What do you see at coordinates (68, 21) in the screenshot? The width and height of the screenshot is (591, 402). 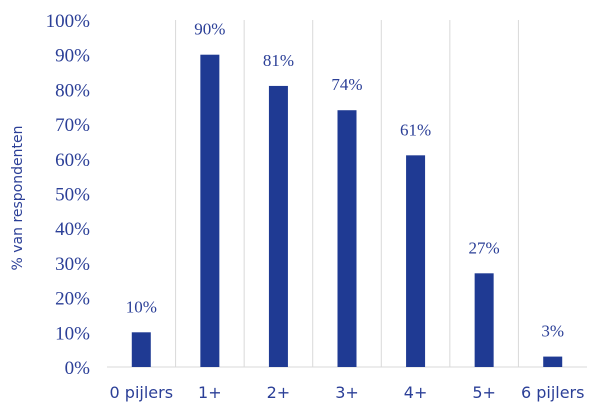 I see `y-tick-label: 100%` at bounding box center [68, 21].